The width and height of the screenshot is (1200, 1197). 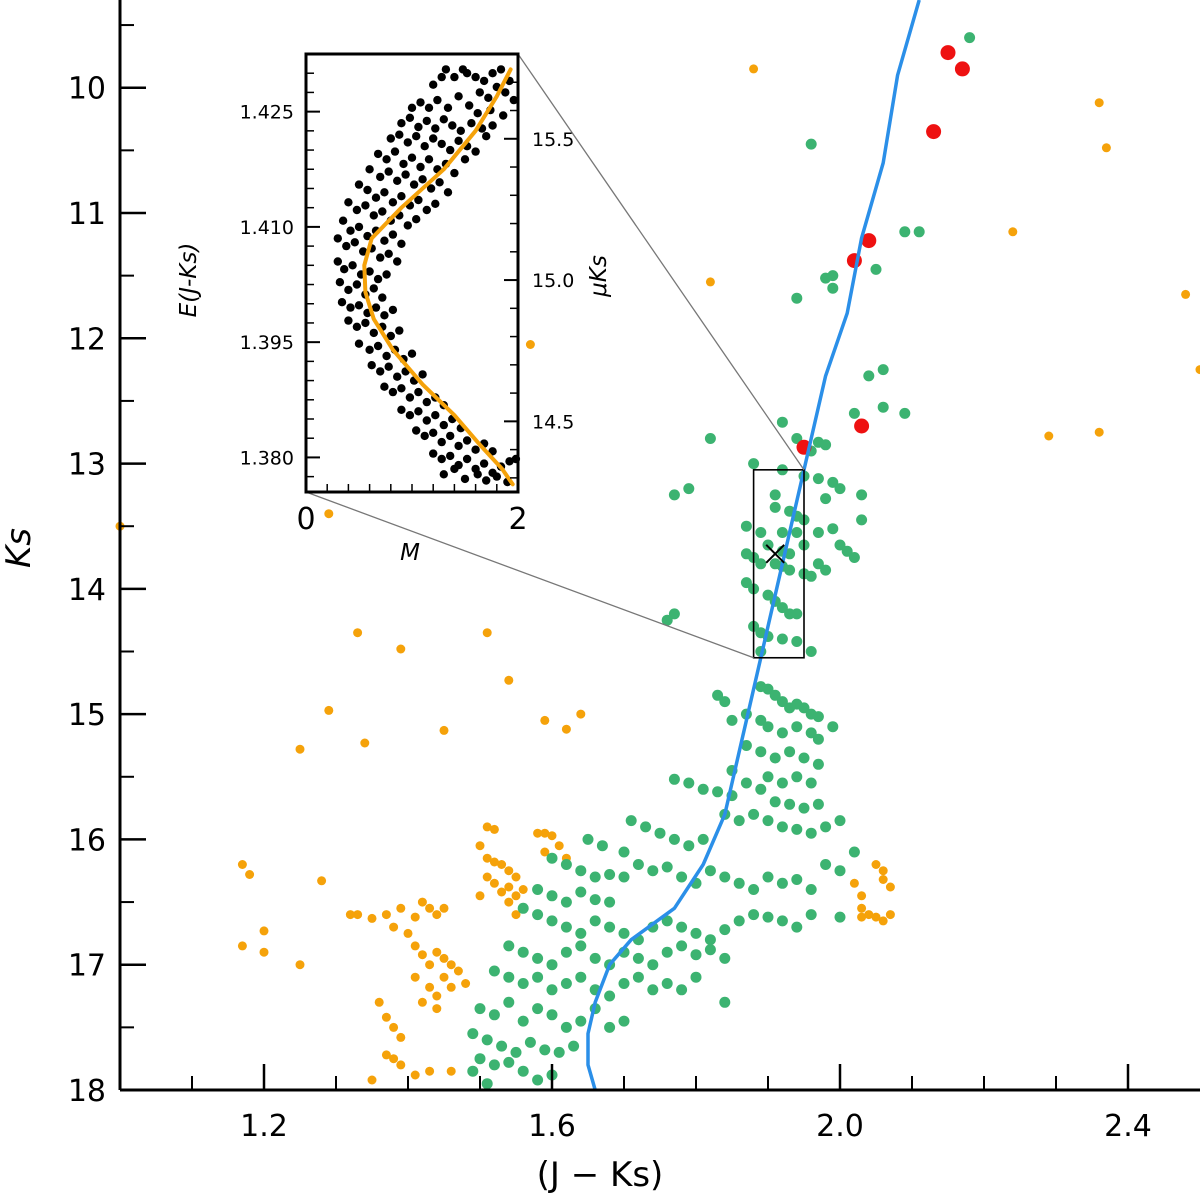 What do you see at coordinates (1128, 1126) in the screenshot?
I see `x-tick-label: 2.4` at bounding box center [1128, 1126].